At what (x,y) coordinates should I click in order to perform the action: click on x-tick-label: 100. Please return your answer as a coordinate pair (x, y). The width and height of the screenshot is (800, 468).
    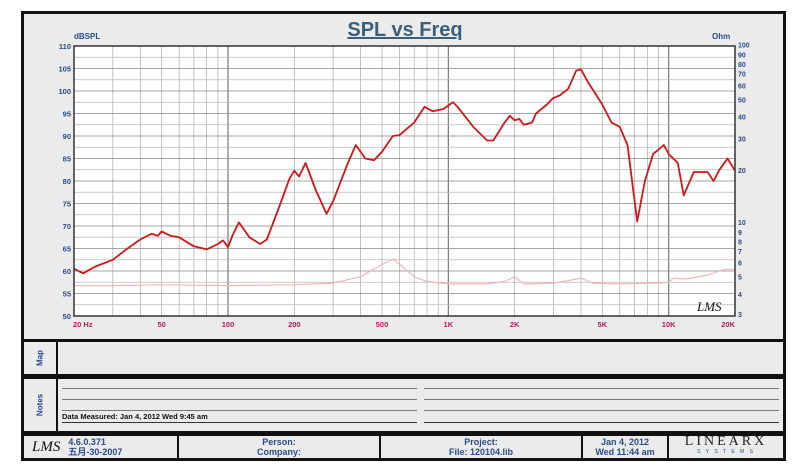
    Looking at the image, I should click on (228, 324).